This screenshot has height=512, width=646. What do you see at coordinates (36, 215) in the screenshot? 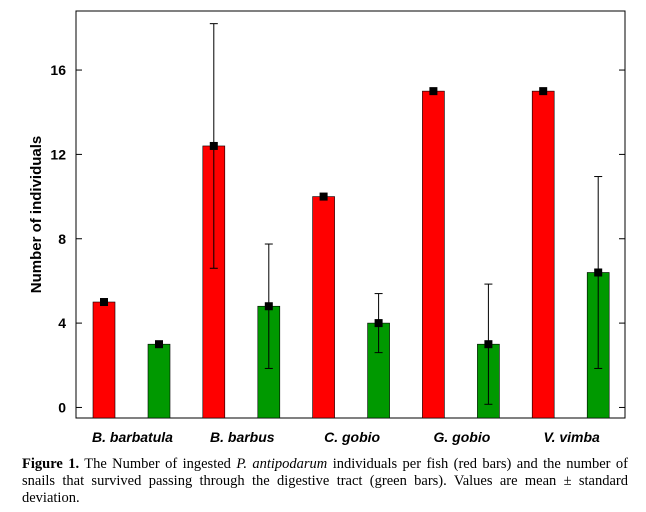
I see `y-axis-title: Number of individuals` at bounding box center [36, 215].